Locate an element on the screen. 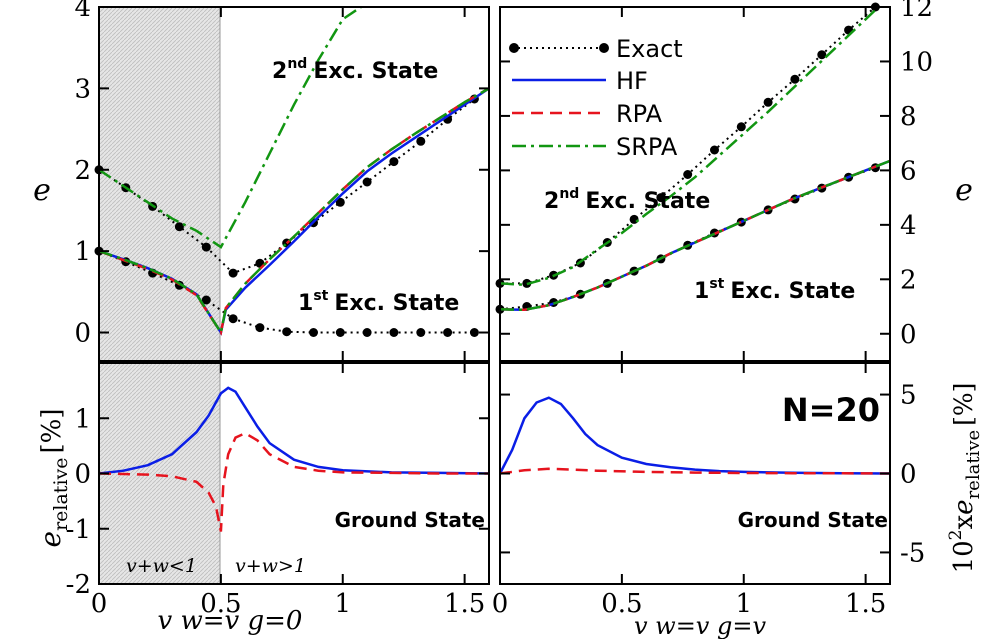 This screenshot has width=999, height=639. plot-bottom-left is located at coordinates (294, 459).